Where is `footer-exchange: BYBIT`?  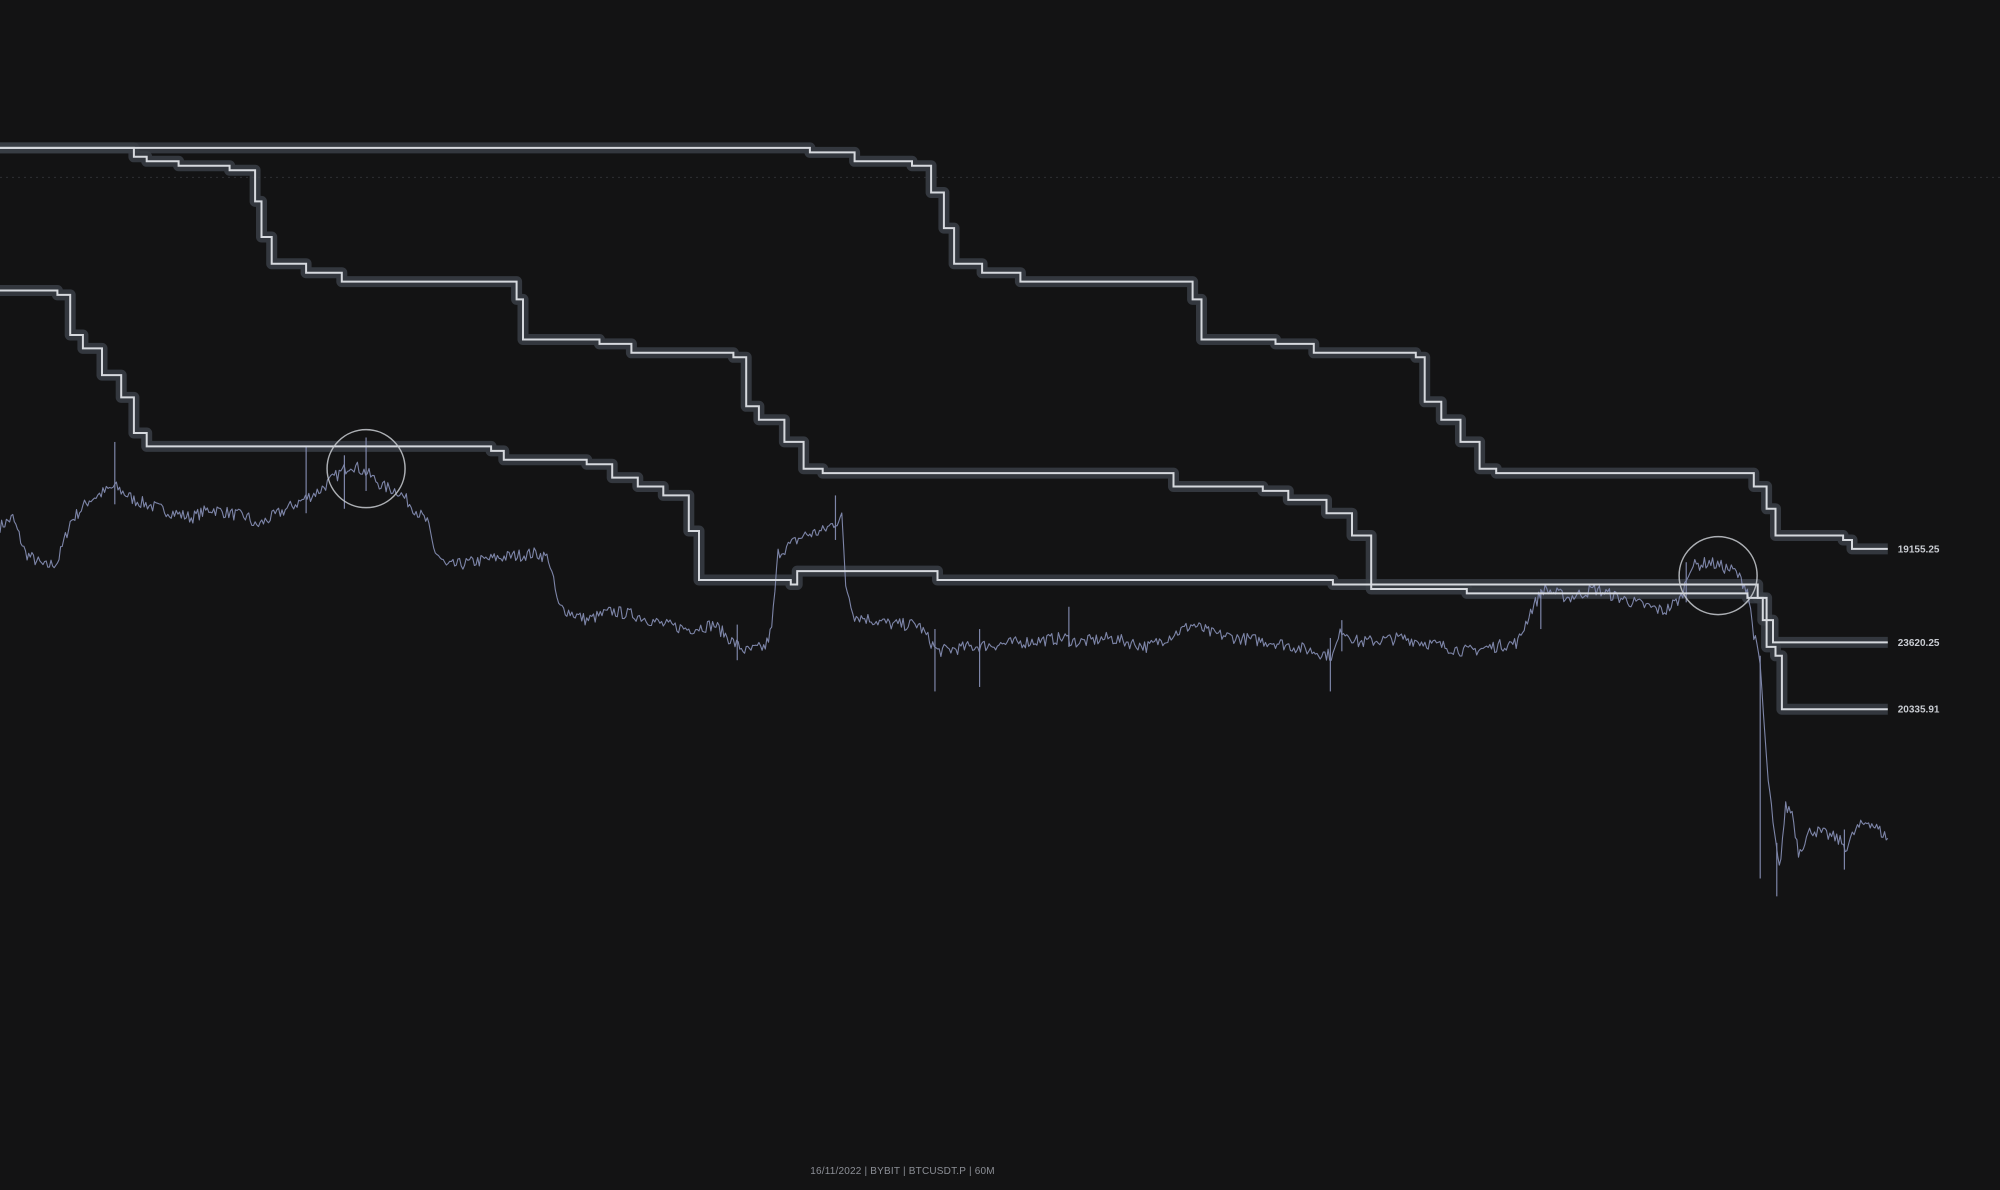 footer-exchange: BYBIT is located at coordinates (885, 1171).